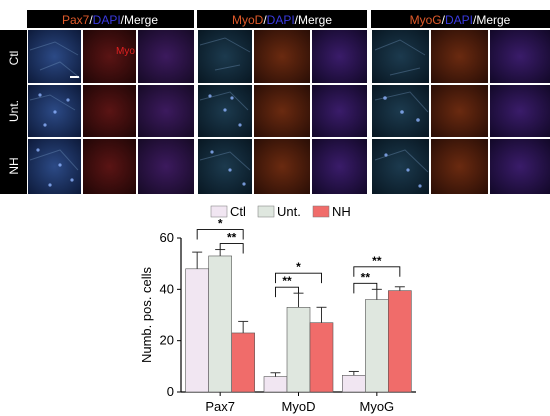 This screenshot has height=416, width=550. I want to click on x-tick-label: MyoG, so click(376, 406).